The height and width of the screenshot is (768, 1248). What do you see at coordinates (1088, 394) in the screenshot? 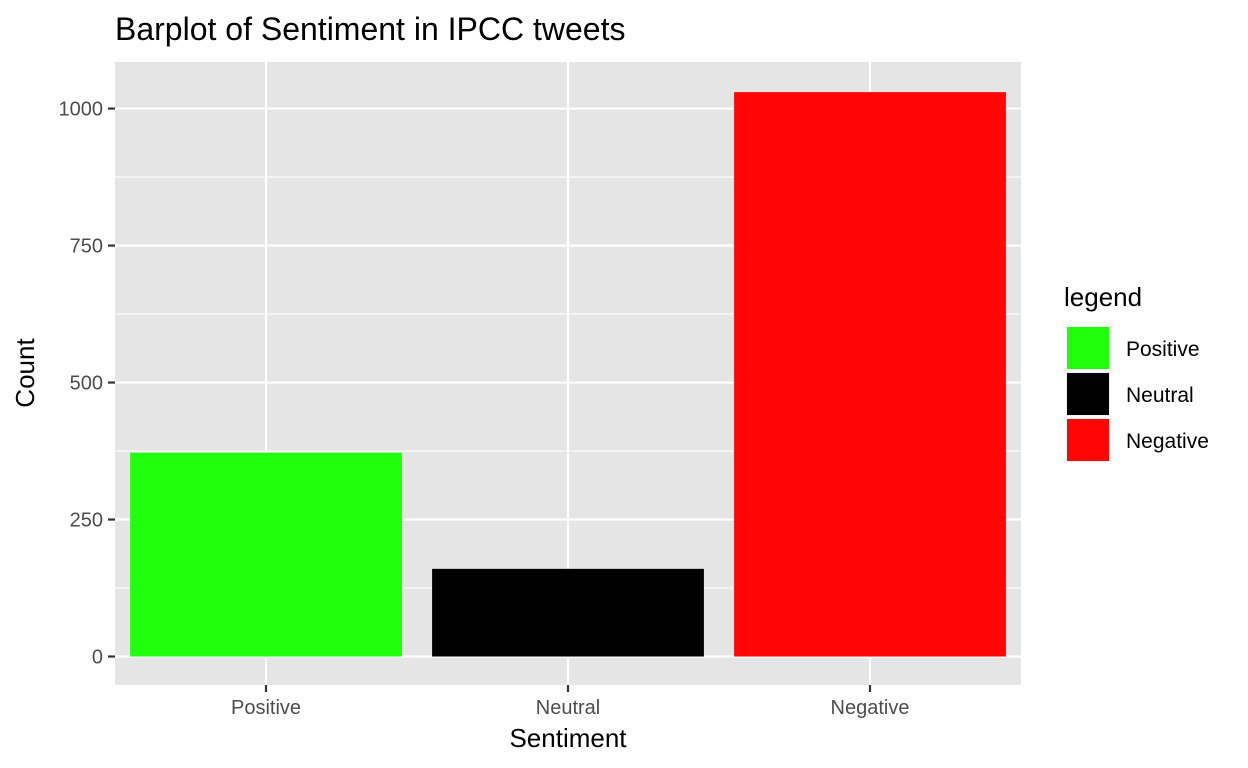
I see `legend-key-neutral` at bounding box center [1088, 394].